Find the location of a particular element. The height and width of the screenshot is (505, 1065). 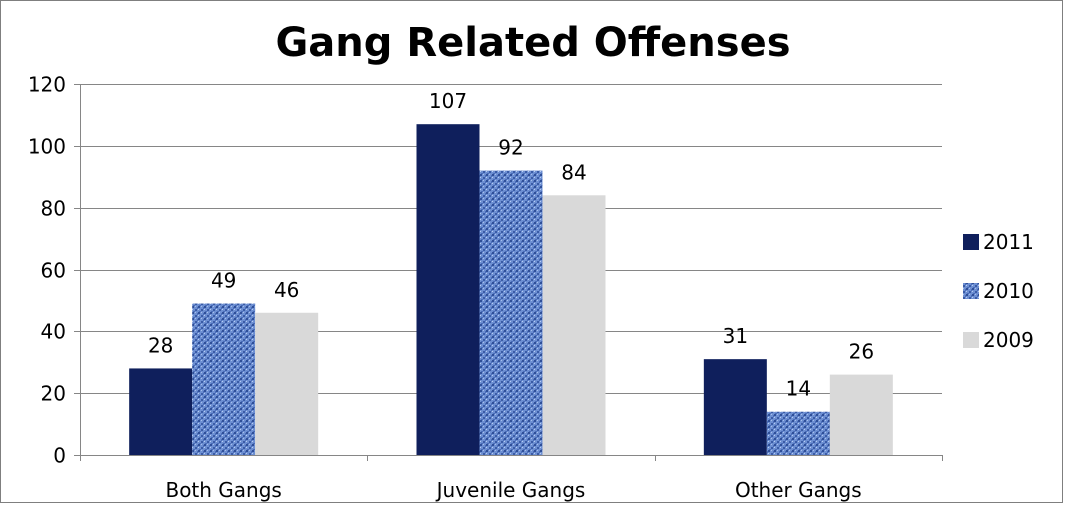

bar-2011-other-gangs is located at coordinates (735, 407).